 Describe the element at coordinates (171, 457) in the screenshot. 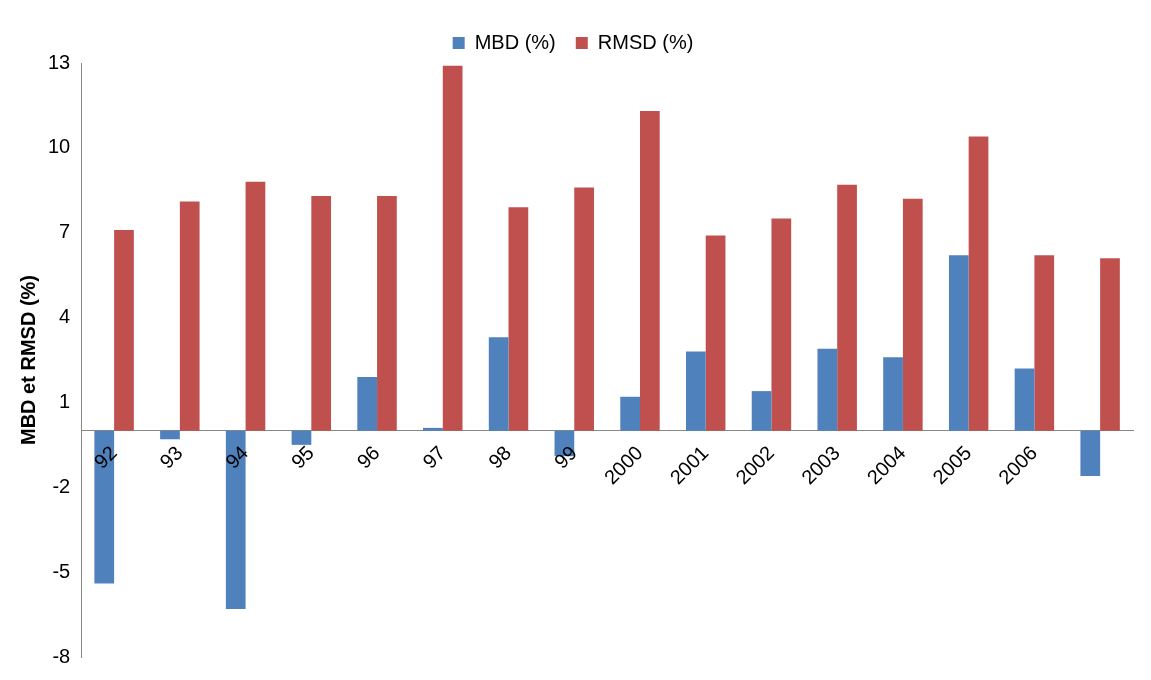

I see `x-tick-label: 93` at that location.